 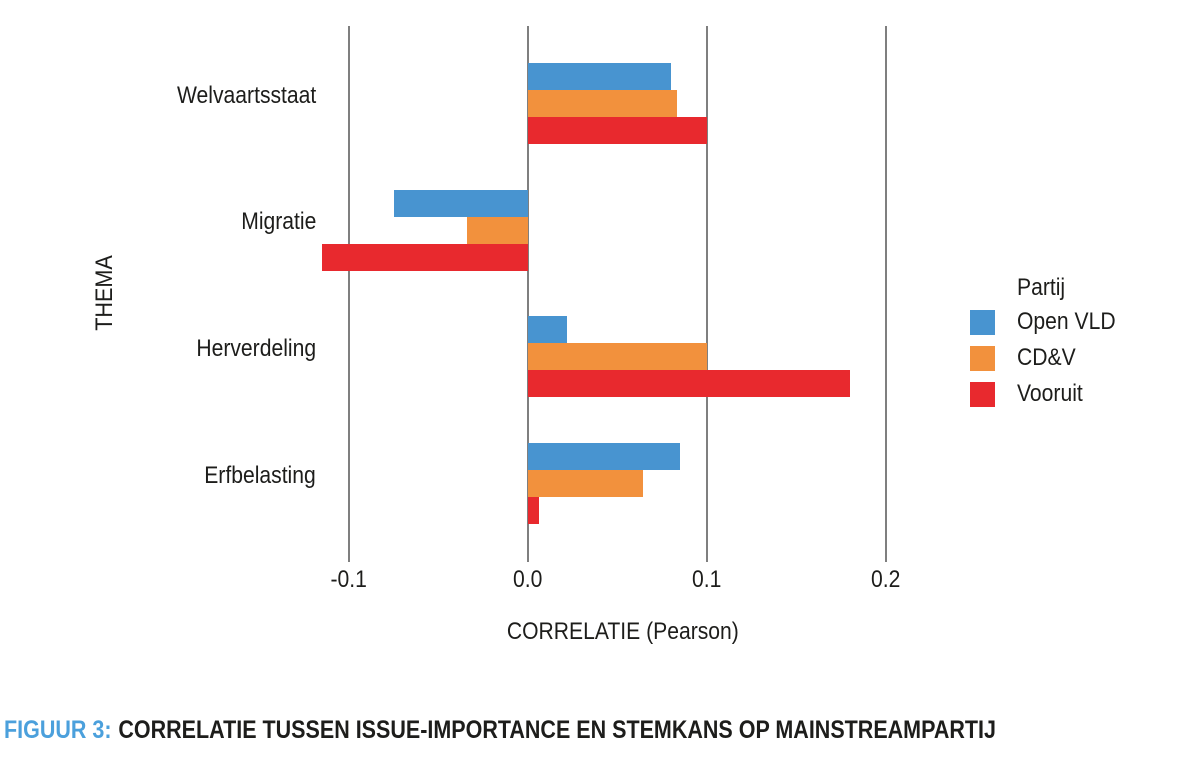 What do you see at coordinates (260, 475) in the screenshot?
I see `category-label: Erfbelasting` at bounding box center [260, 475].